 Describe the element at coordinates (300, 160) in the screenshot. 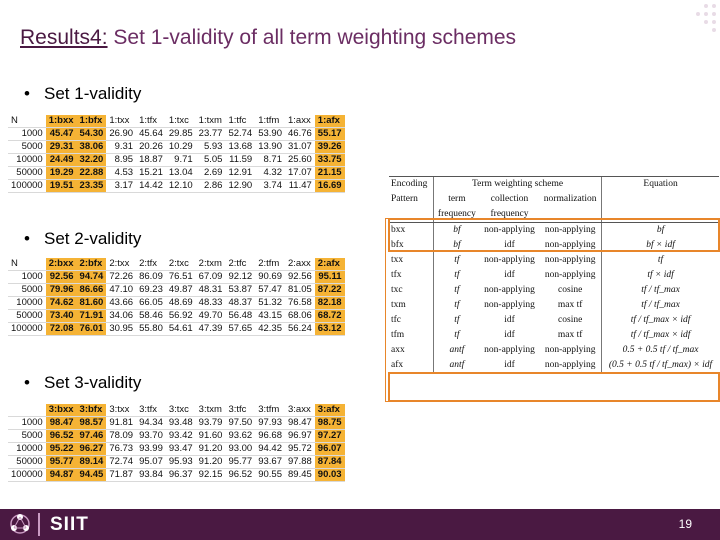

I see `value-cell: 25.60` at that location.